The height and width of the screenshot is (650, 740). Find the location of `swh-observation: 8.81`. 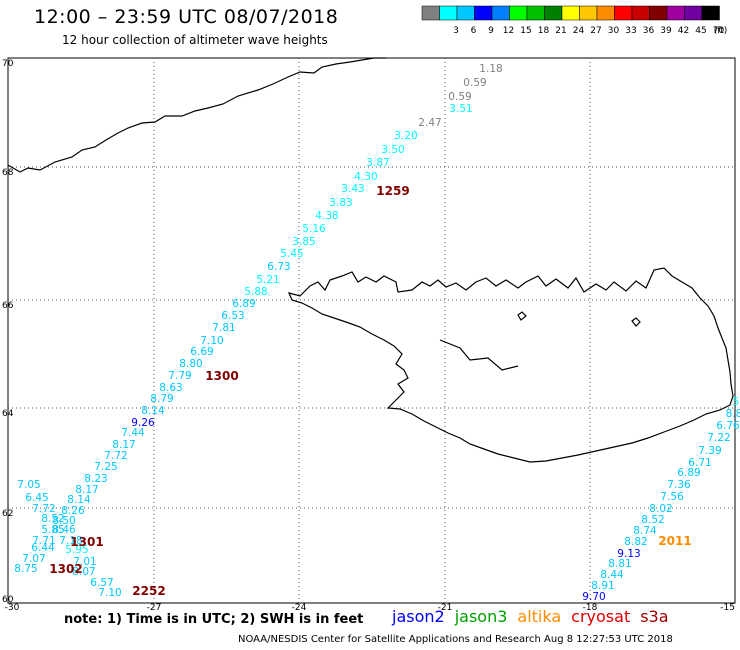

swh-observation: 8.81 is located at coordinates (619, 564).